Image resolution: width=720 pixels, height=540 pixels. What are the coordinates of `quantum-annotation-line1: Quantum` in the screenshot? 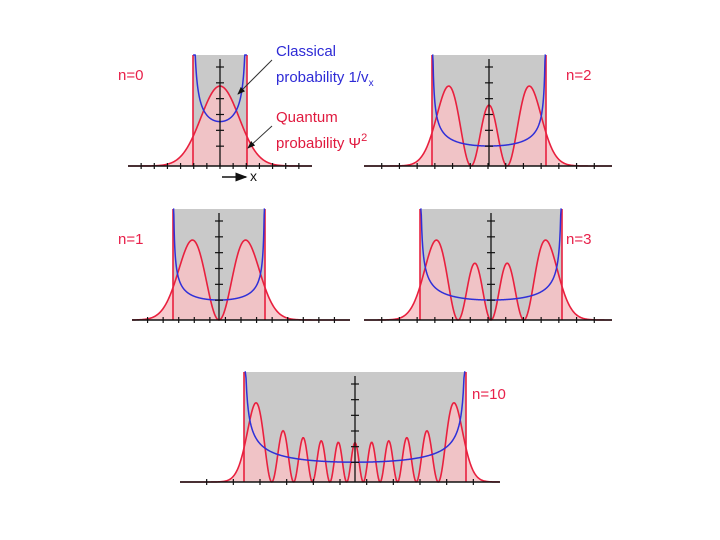 It's located at (307, 117).